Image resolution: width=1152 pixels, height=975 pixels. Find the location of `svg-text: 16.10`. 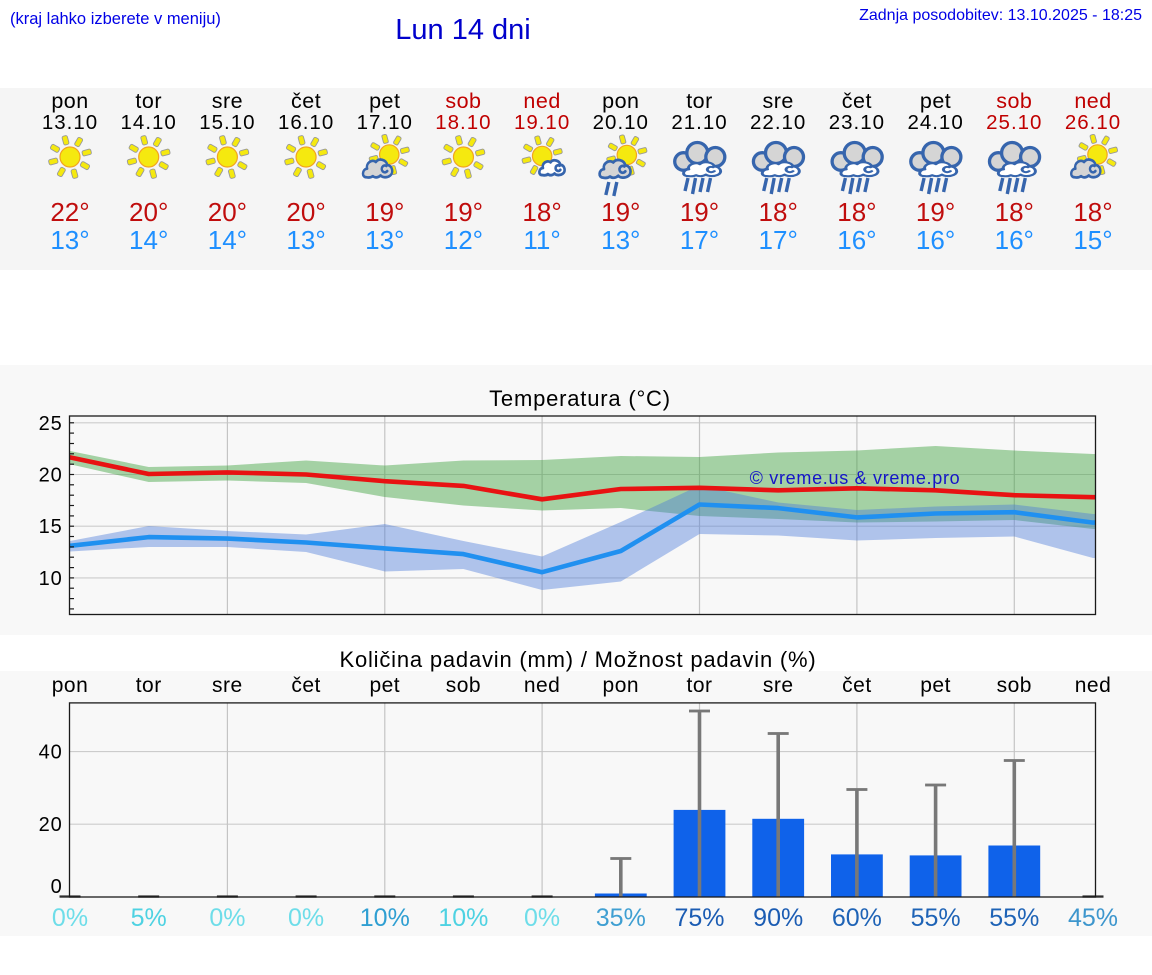

svg-text: 16.10 is located at coordinates (306, 122).